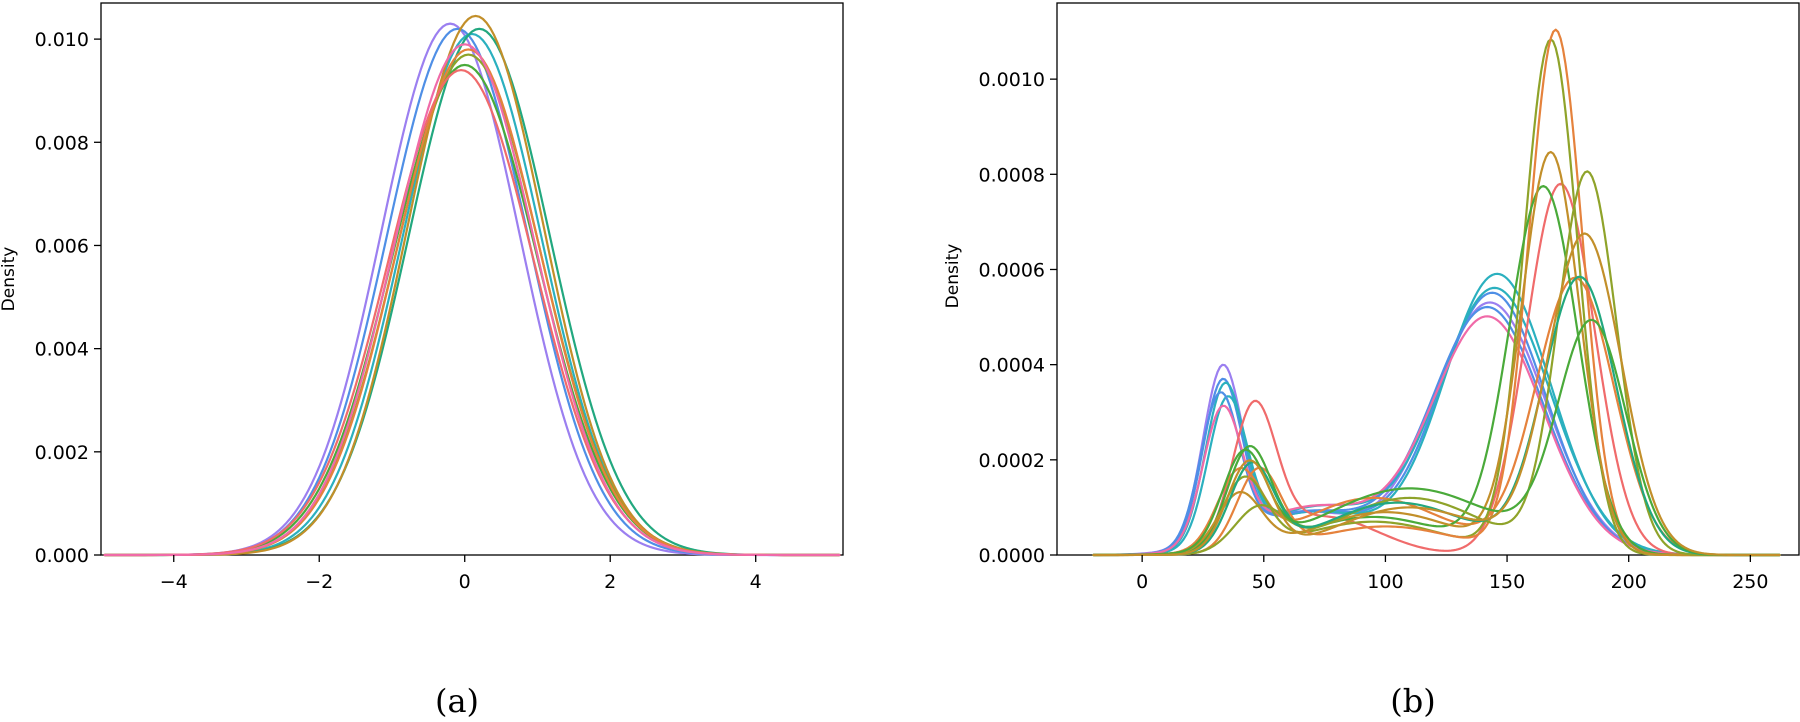  I want to click on panel-a-label: (a), so click(457, 701).